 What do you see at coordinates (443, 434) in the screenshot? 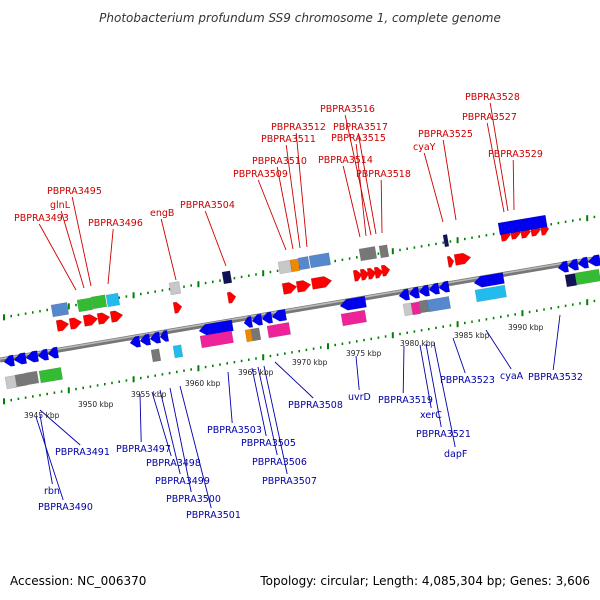
I see `reverse-gene-label: PBPRA3521` at bounding box center [443, 434].